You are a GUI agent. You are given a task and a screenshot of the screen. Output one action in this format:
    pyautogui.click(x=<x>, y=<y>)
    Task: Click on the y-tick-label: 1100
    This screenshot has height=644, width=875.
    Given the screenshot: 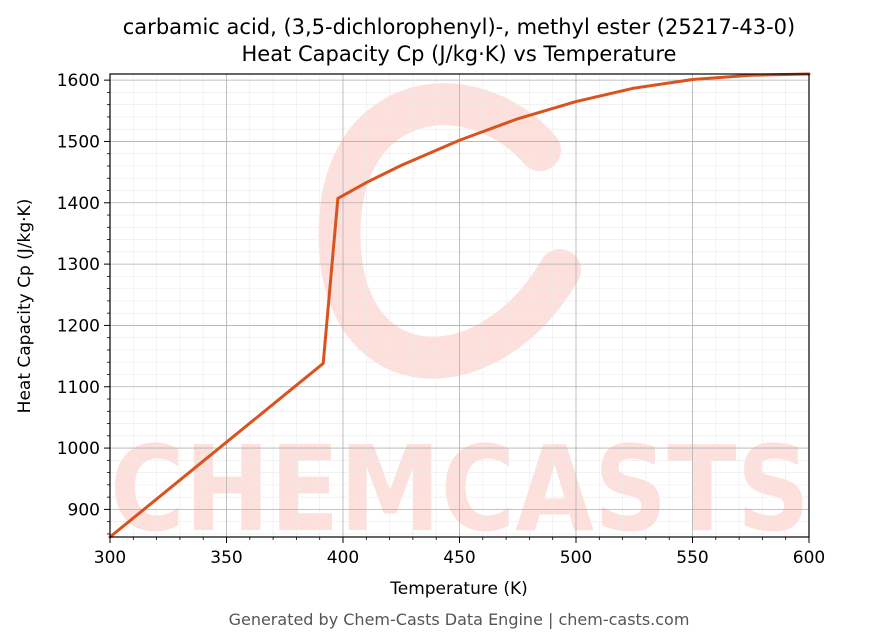 What is the action you would take?
    pyautogui.click(x=78, y=388)
    